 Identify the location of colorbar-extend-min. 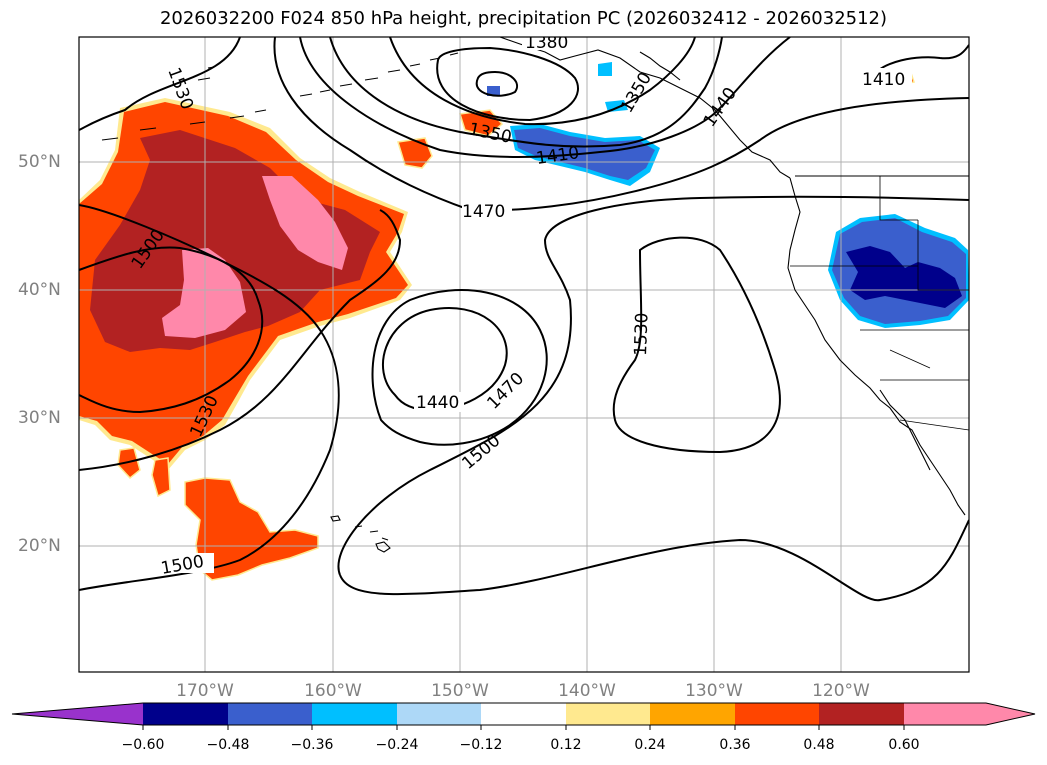
(77, 714).